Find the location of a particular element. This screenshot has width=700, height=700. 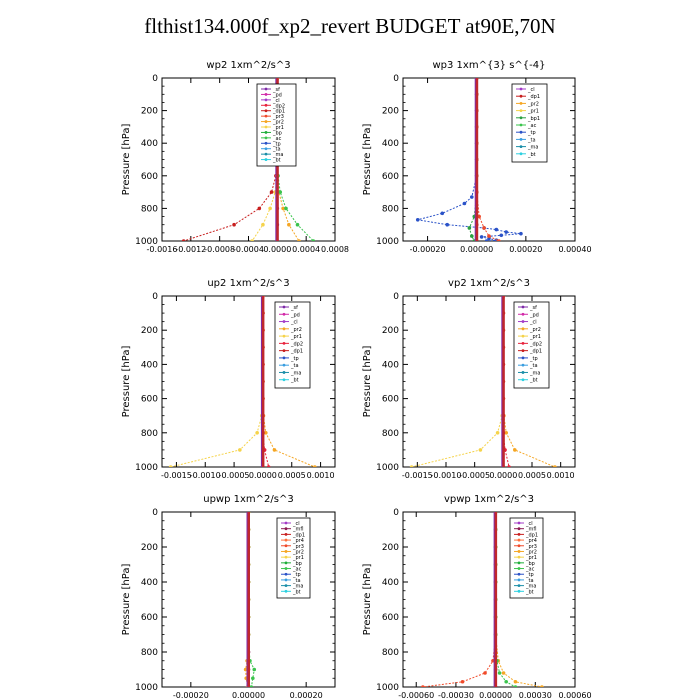

legend-label: _pr3 is located at coordinates (278, 117).